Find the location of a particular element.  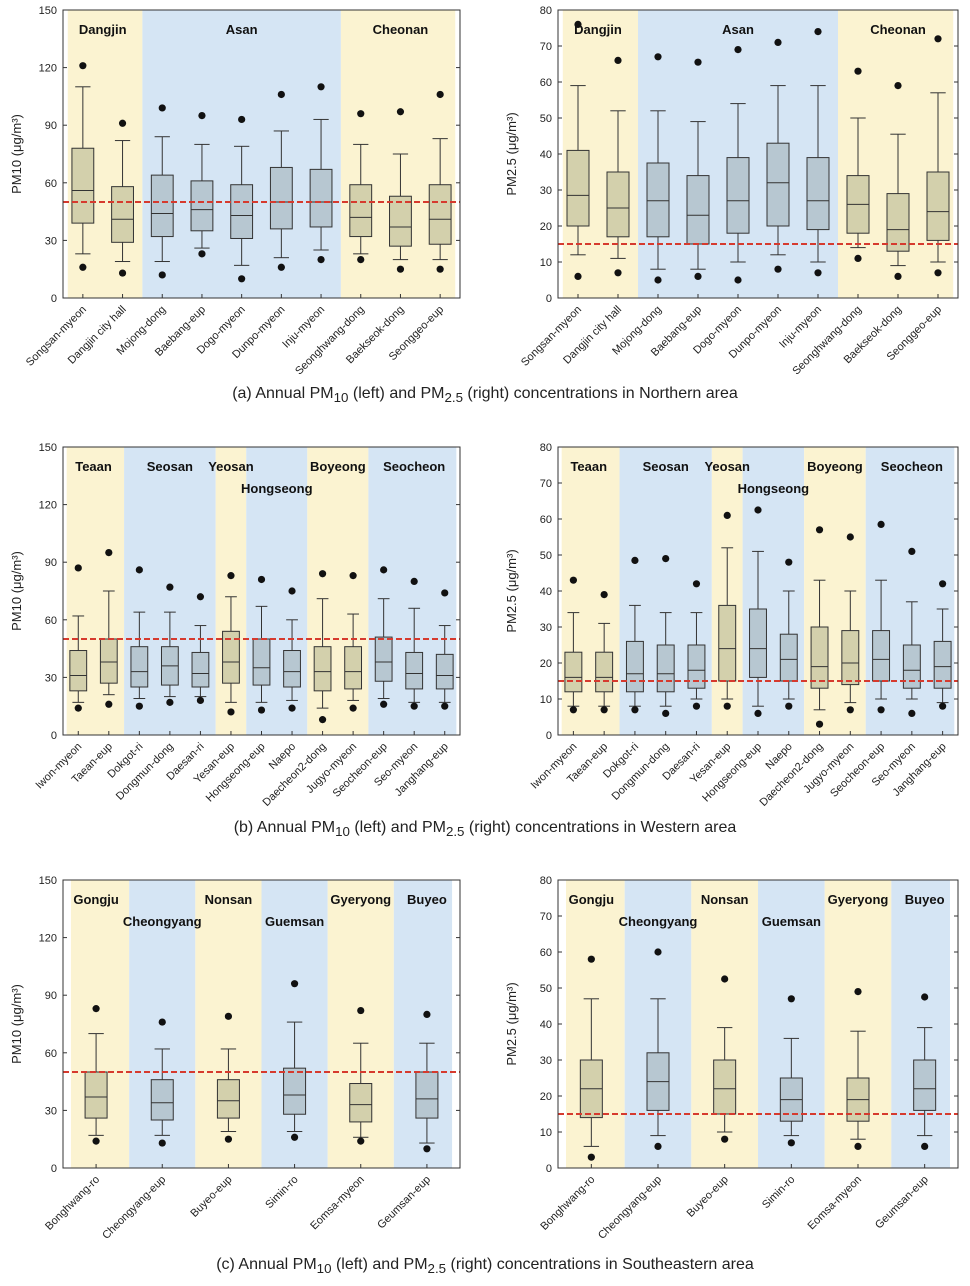

region-label: Yeosan is located at coordinates (727, 466).